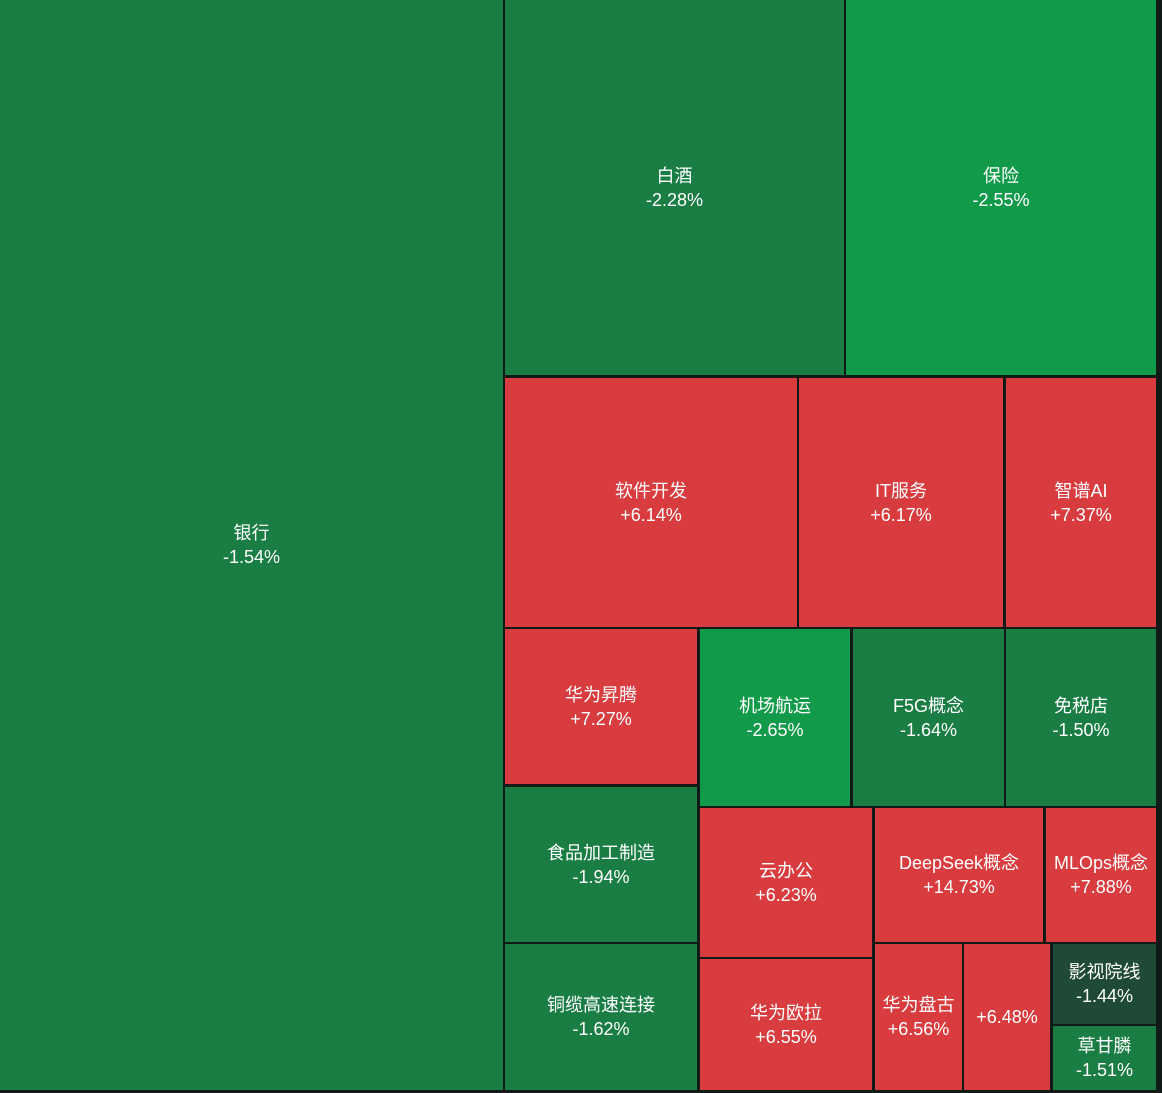 The width and height of the screenshot is (1162, 1093). I want to click on tile-name-label: F5G概念, so click(928, 706).